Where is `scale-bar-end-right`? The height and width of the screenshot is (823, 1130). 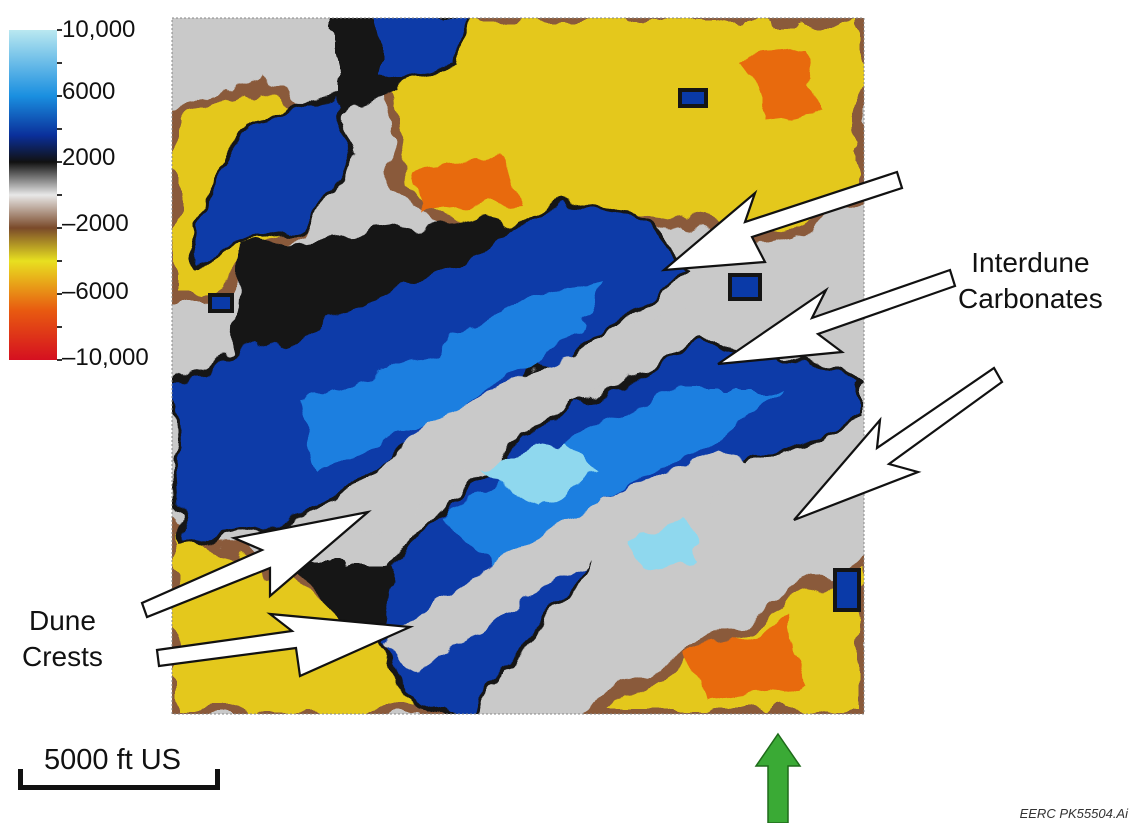 scale-bar-end-right is located at coordinates (217, 779).